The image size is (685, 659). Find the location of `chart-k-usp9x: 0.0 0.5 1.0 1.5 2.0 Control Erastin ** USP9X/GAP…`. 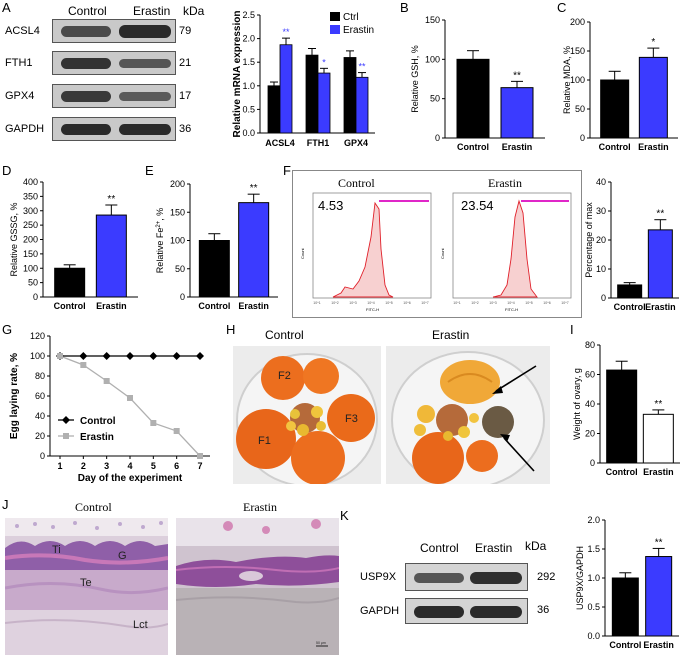

chart-k-usp9x: 0.0 0.5 1.0 1.5 2.0 Control Erastin ** USP9X/GAP… is located at coordinates (627, 582).